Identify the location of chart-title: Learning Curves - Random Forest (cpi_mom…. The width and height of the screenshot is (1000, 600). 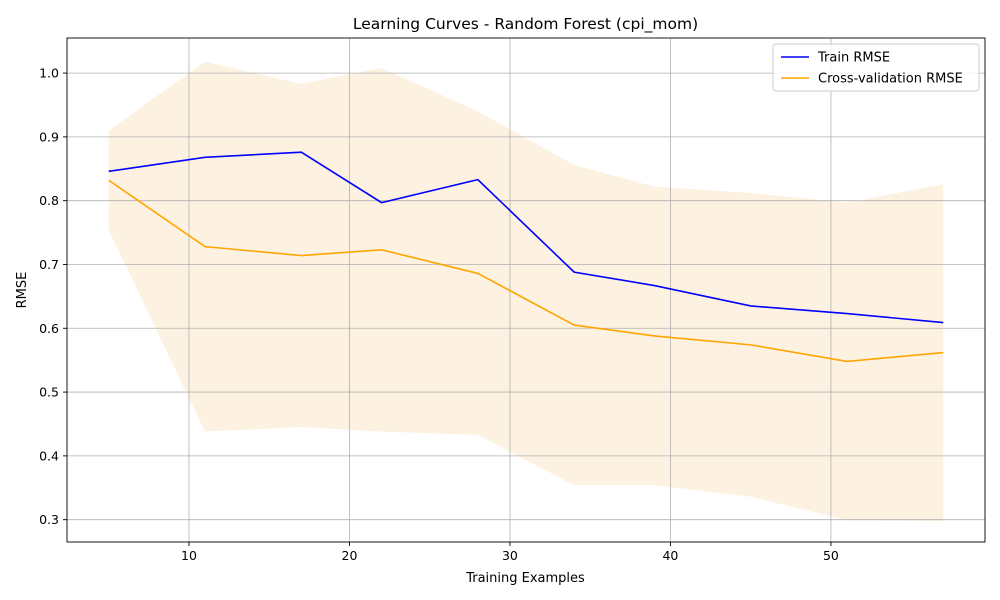
(525, 24).